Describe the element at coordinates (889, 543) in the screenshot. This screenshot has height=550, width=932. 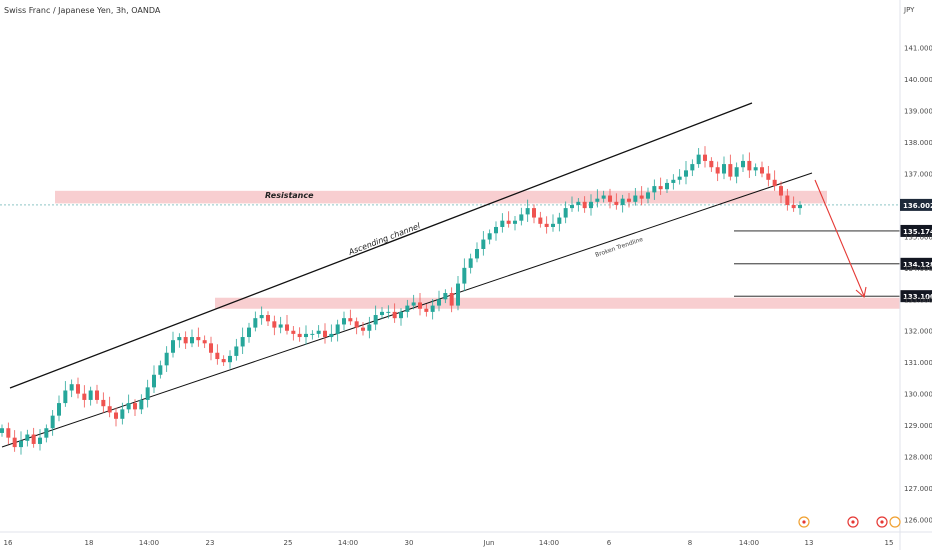
I see `time-tick: 15` at that location.